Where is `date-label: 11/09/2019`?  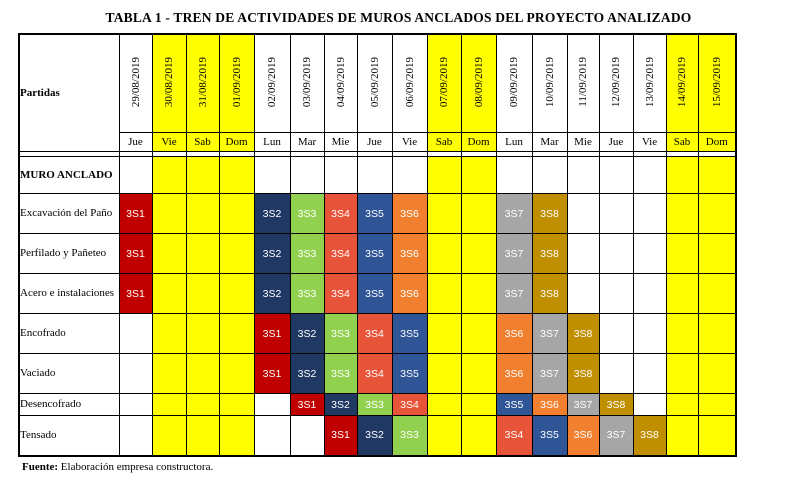
date-label: 11/09/2019 is located at coordinates (583, 82).